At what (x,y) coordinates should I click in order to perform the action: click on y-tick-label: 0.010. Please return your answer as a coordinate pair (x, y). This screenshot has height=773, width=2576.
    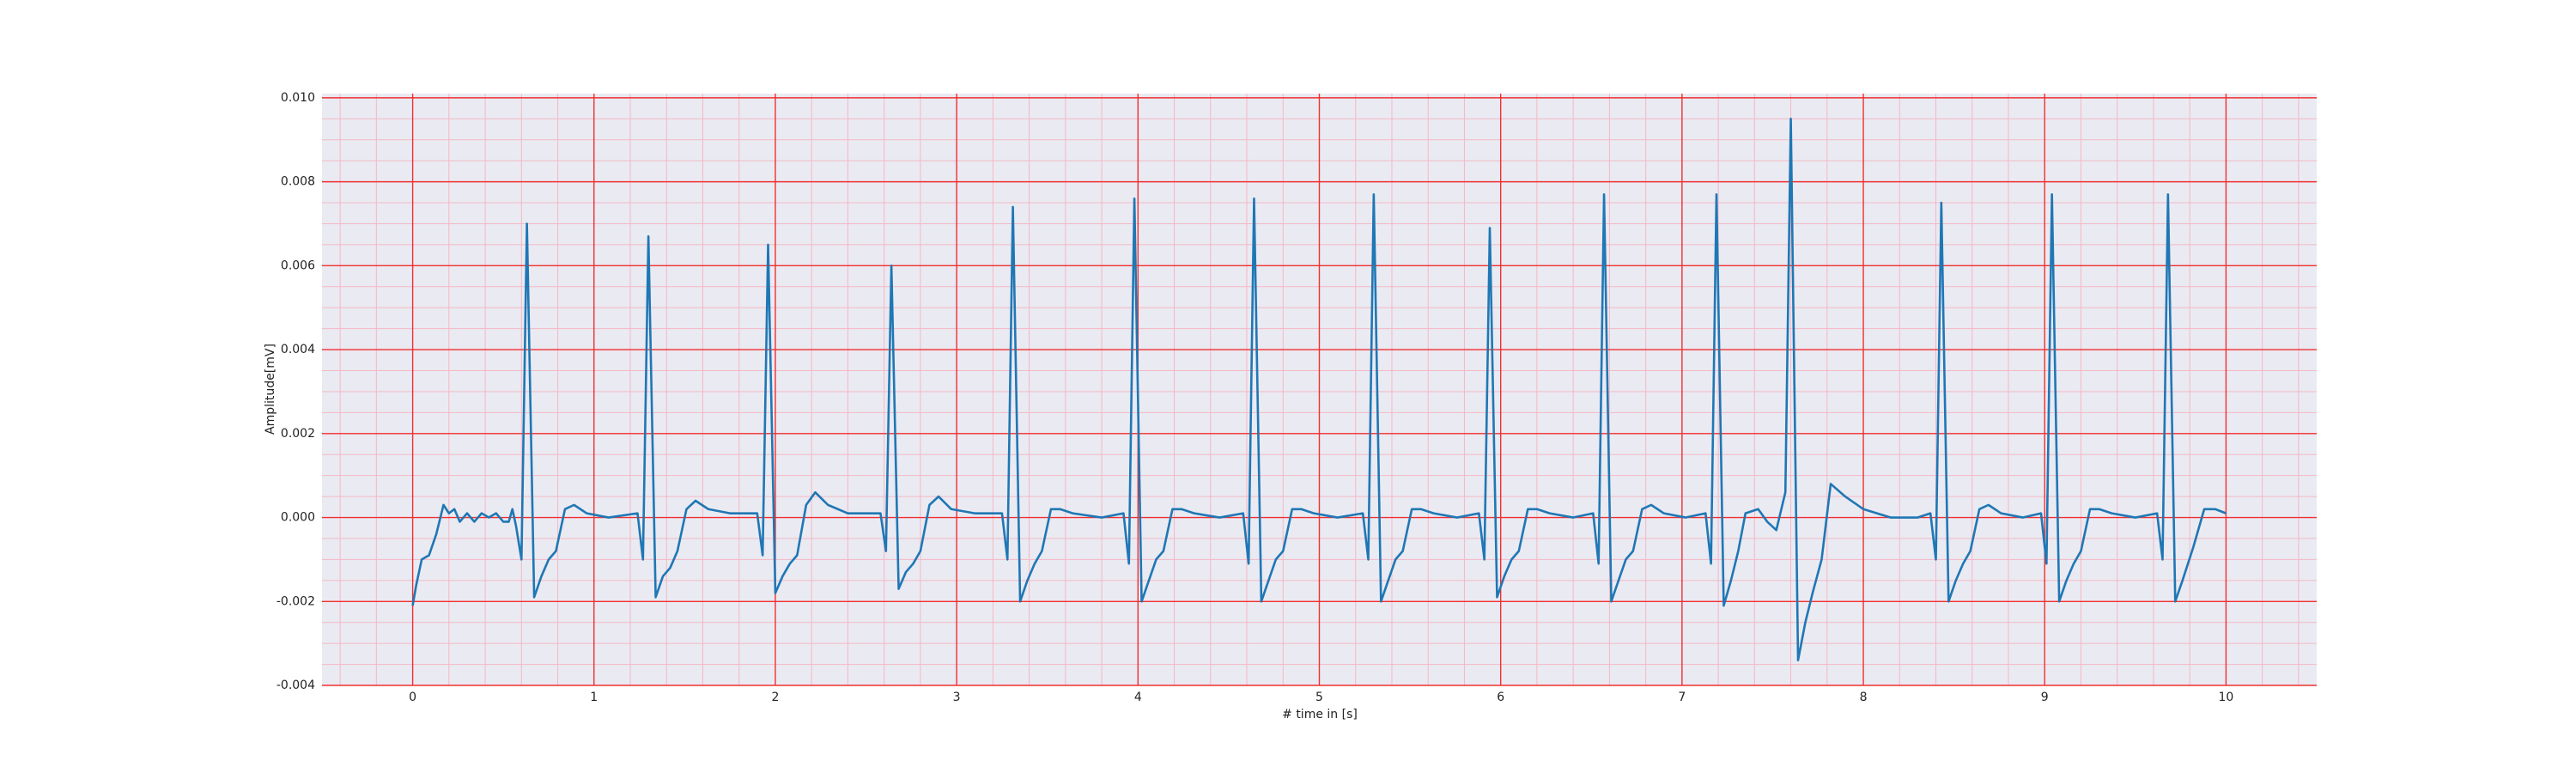
    Looking at the image, I should click on (298, 98).